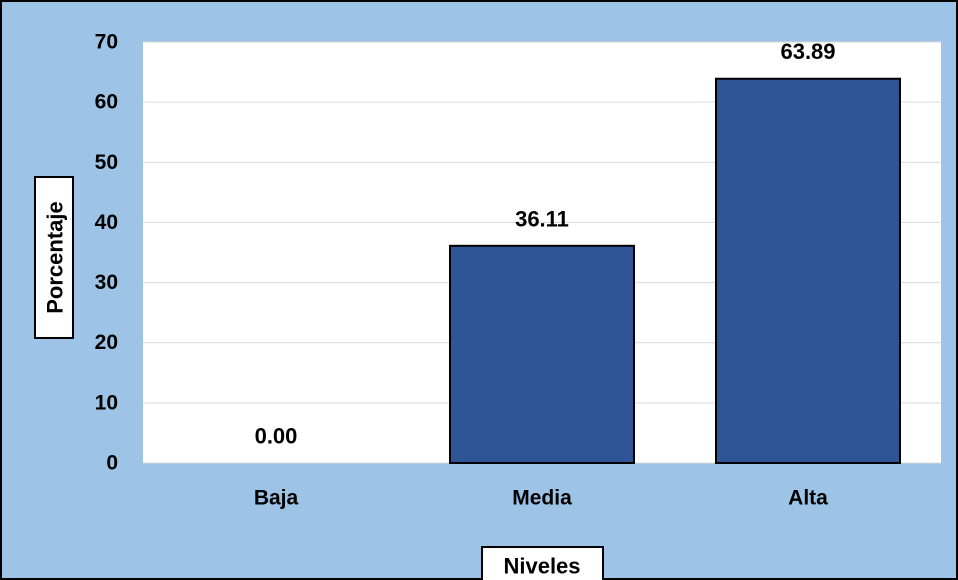 The image size is (958, 580). What do you see at coordinates (106, 253) in the screenshot?
I see `y-axis-tick-labels: 0 10 20 30 40 50 60 70` at bounding box center [106, 253].